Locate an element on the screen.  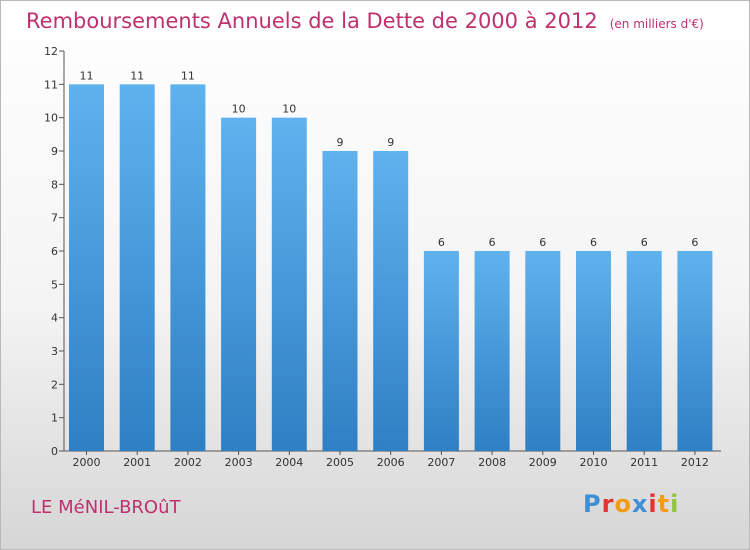
x-tick-label: 2004 is located at coordinates (289, 462).